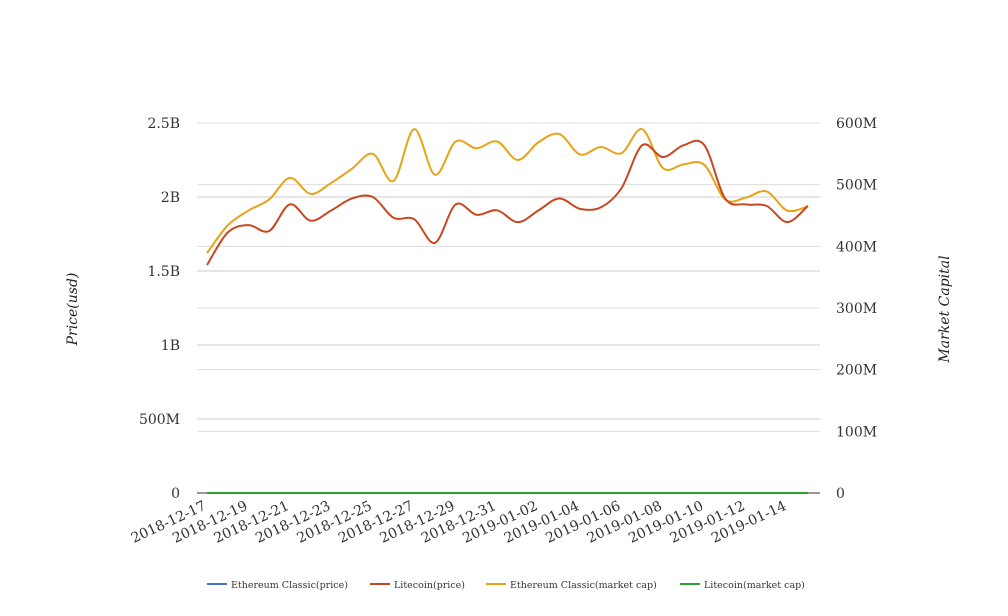  I want to click on y-right-tick-label: 300M, so click(856, 309).